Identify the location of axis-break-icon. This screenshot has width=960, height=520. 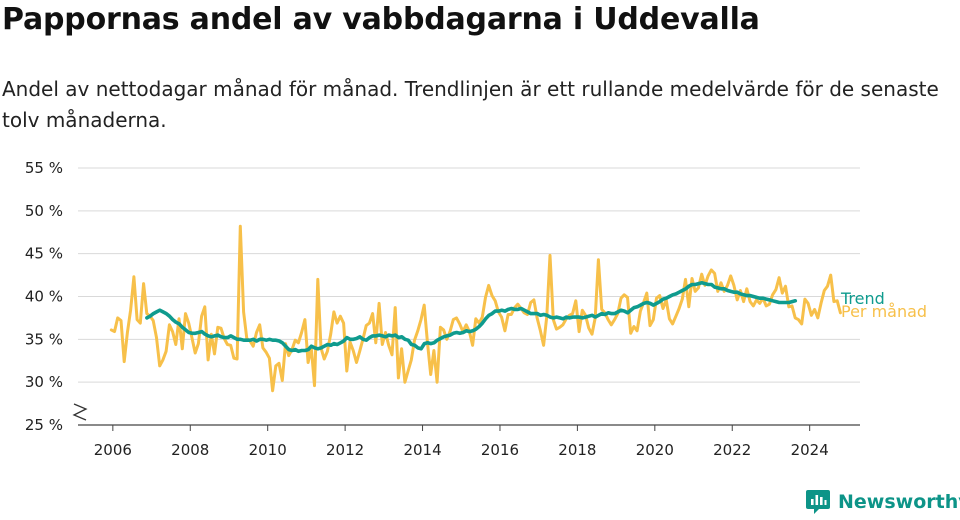
(80, 412).